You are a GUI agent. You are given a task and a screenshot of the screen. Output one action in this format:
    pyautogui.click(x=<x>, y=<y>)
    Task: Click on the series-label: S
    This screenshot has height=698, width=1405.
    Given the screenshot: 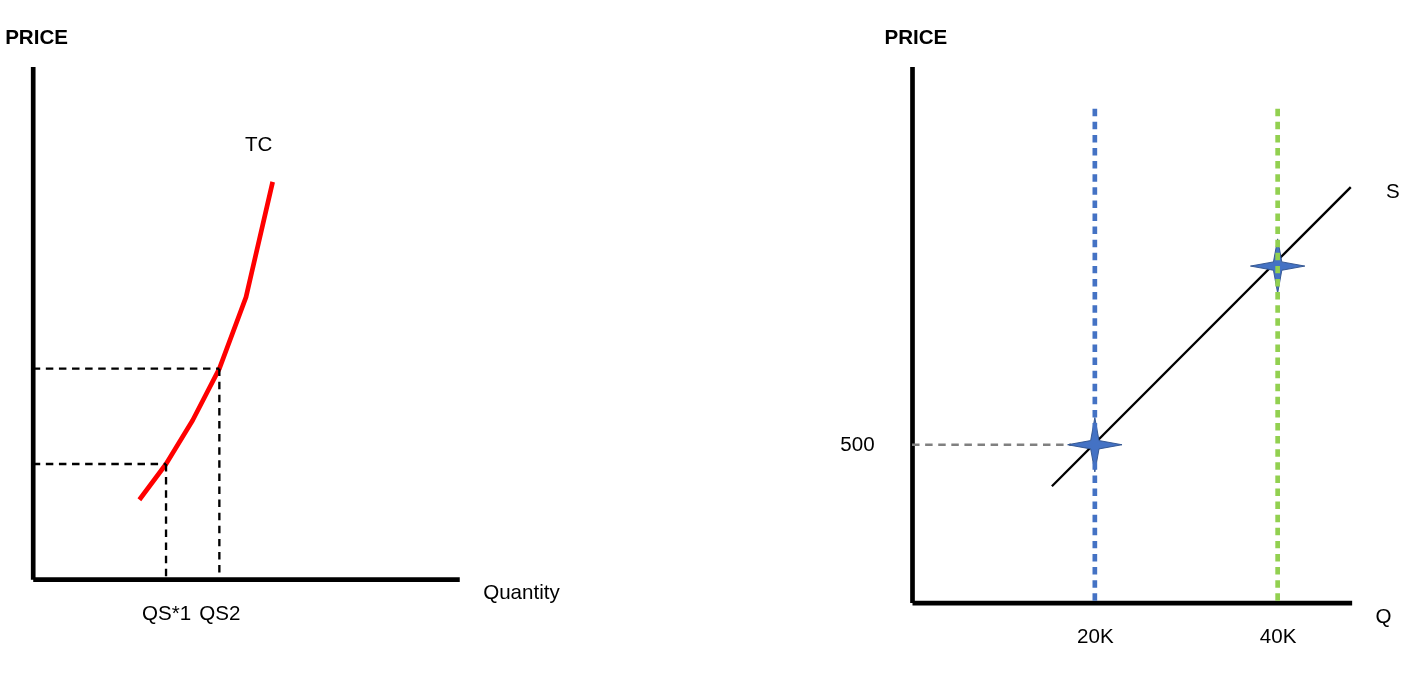 What is the action you would take?
    pyautogui.click(x=1393, y=191)
    